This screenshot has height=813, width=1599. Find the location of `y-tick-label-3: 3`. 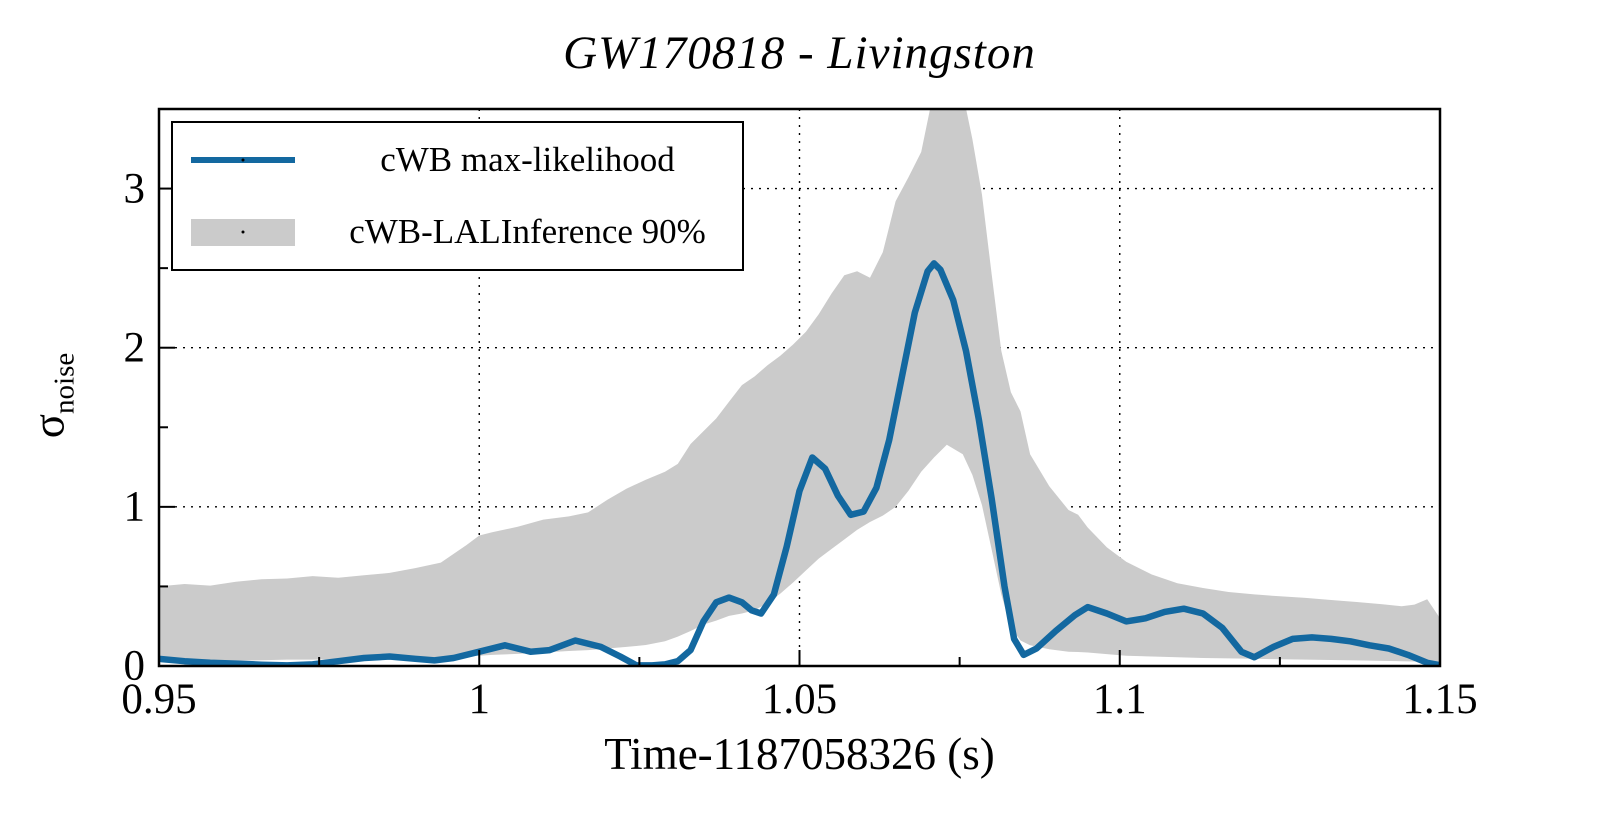

y-tick-label-3: 3 is located at coordinates (134, 189).